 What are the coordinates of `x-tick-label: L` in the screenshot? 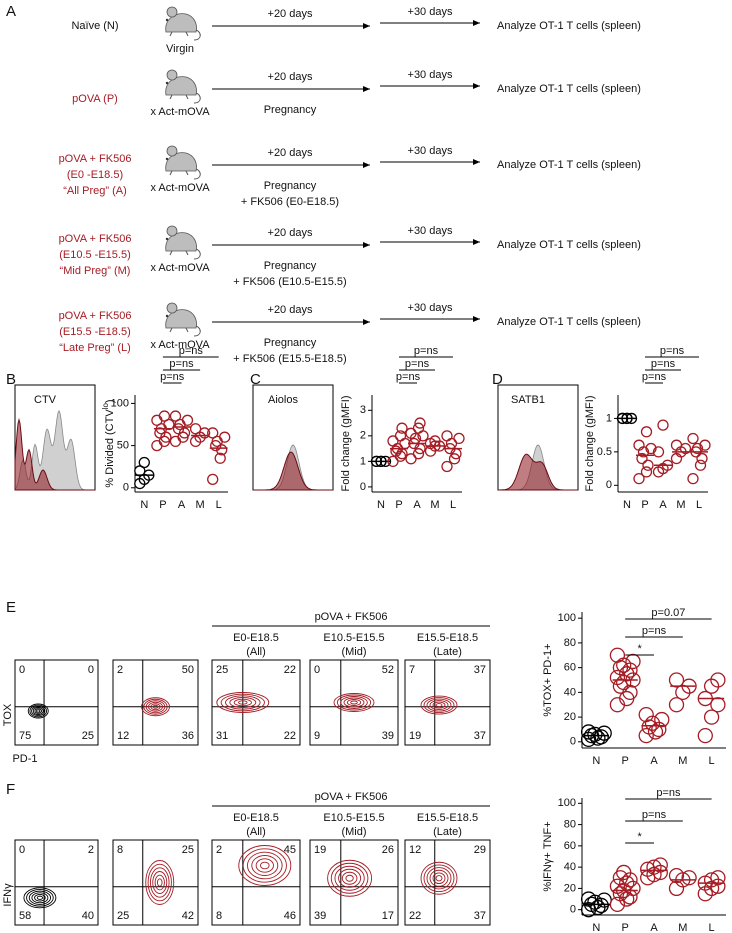 It's located at (699, 505).